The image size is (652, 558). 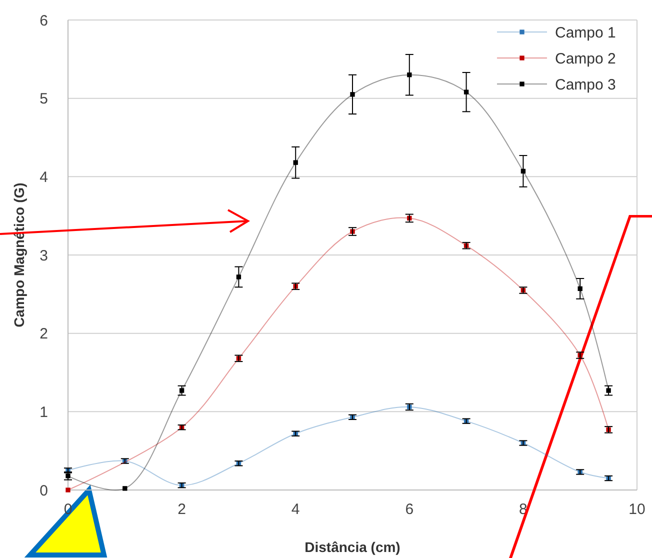 What do you see at coordinates (44, 21) in the screenshot?
I see `y-tick-label: 6` at bounding box center [44, 21].